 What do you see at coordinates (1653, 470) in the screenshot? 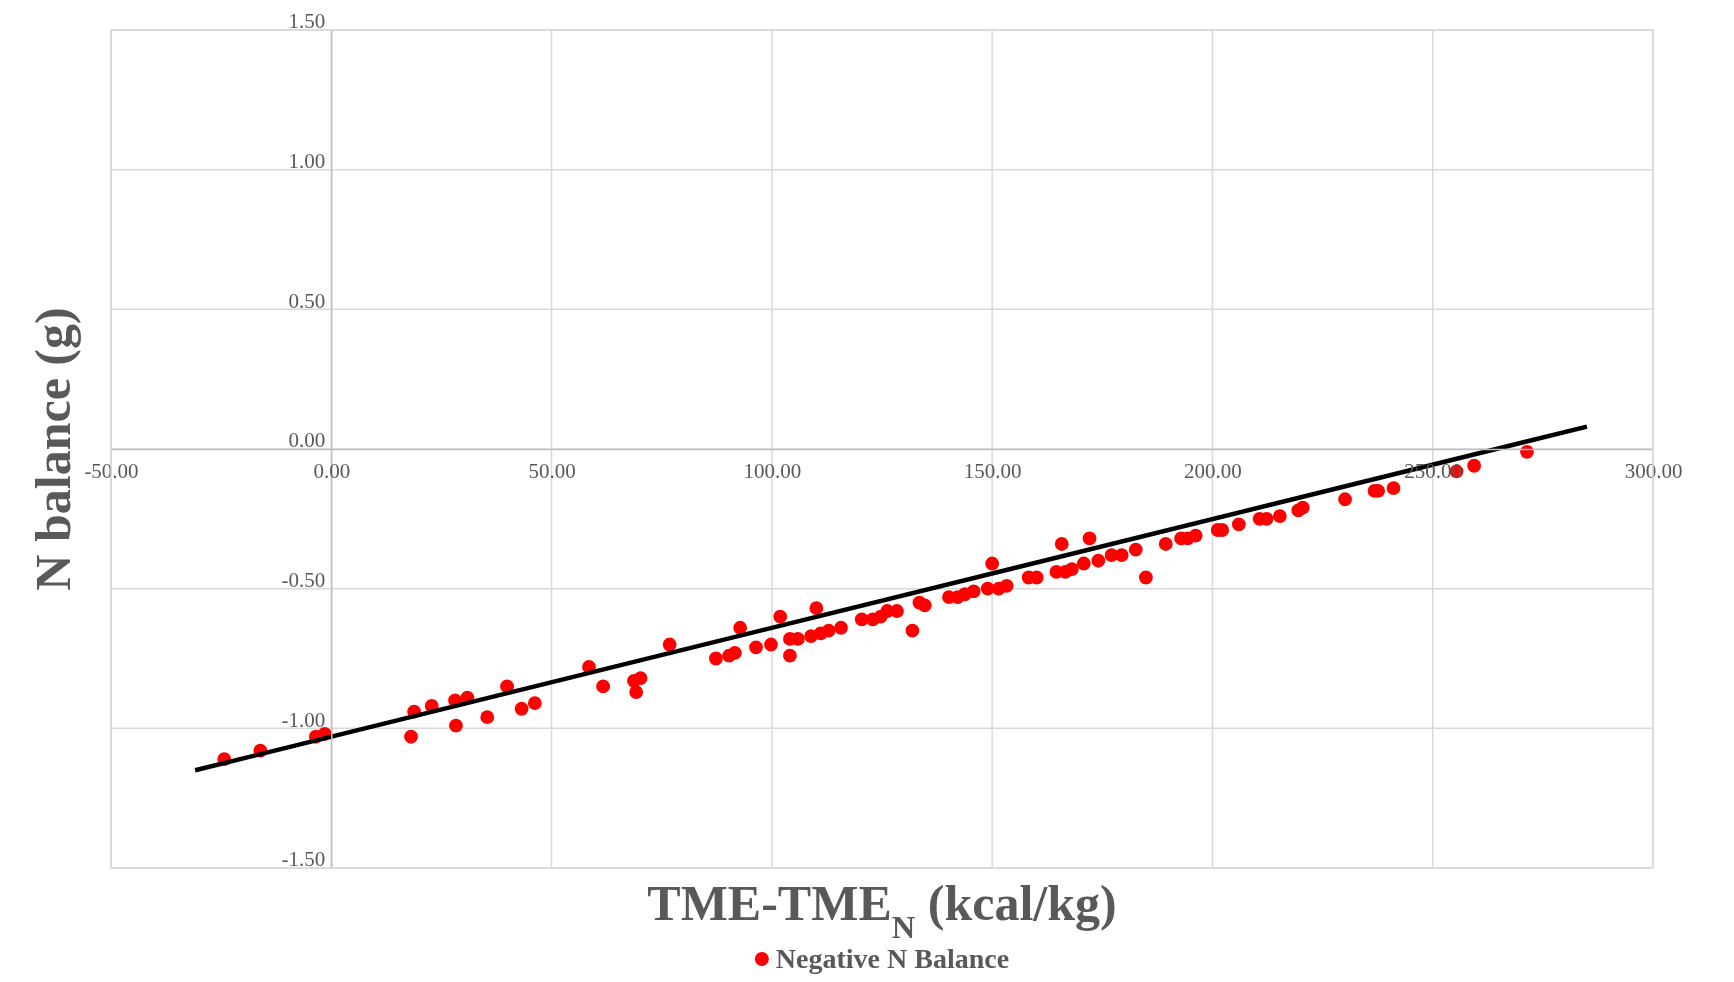
I see `x-tick-label: 300.00` at bounding box center [1653, 470].